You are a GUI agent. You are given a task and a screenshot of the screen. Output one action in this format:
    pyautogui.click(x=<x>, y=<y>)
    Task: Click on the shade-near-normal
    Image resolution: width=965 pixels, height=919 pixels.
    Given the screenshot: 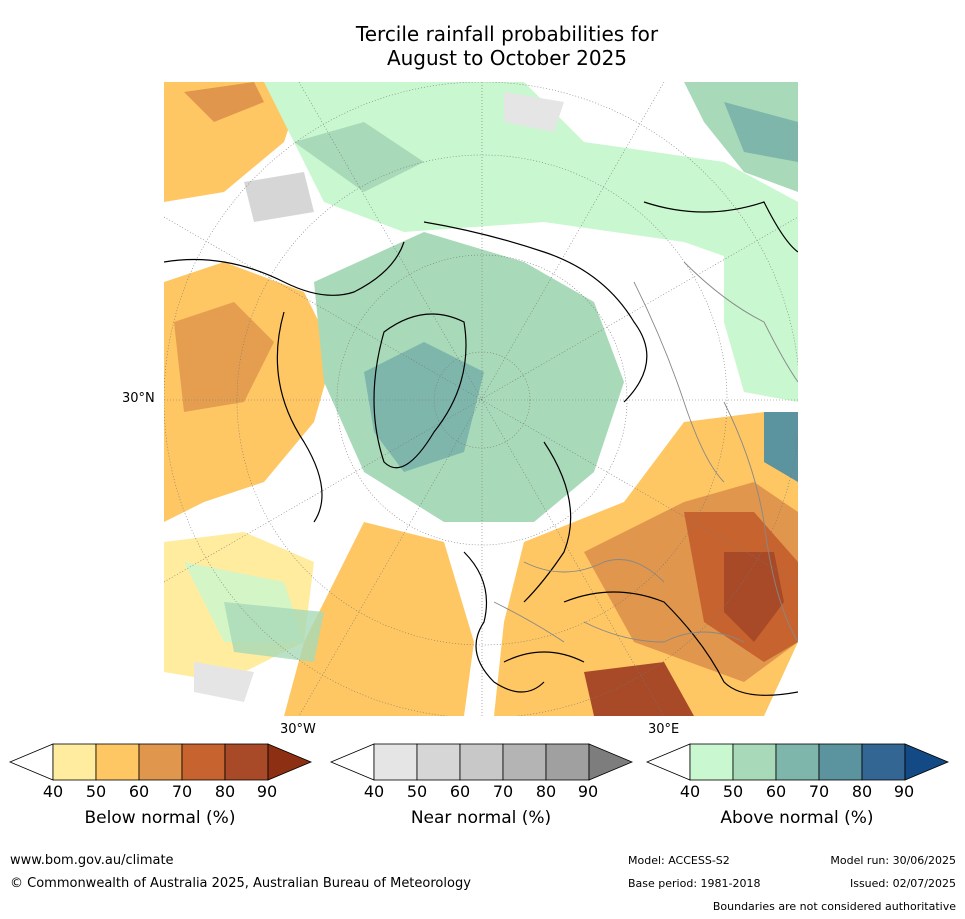 What is the action you would take?
    pyautogui.click(x=279, y=197)
    